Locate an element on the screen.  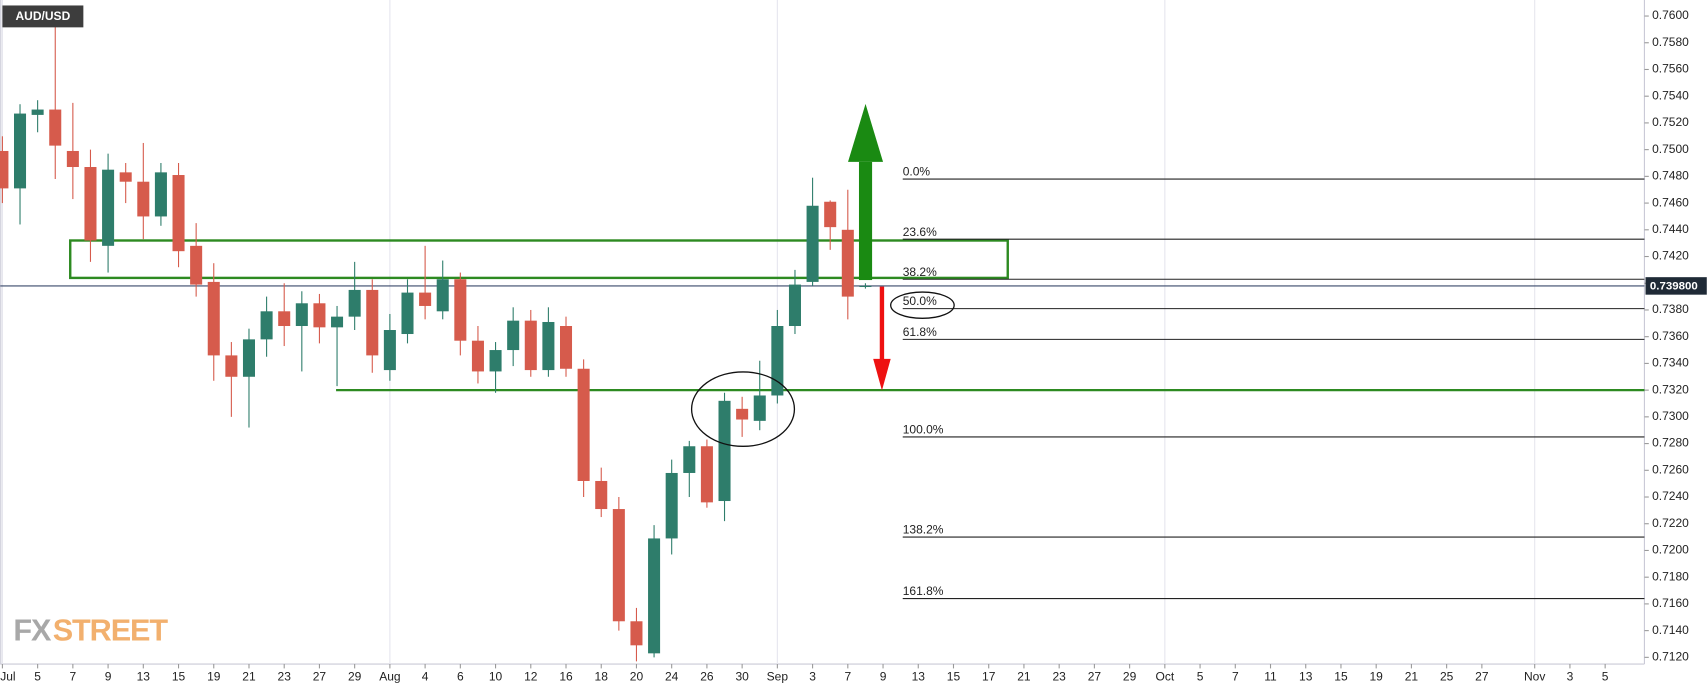
fib-label: 100.0% is located at coordinates (923, 430).